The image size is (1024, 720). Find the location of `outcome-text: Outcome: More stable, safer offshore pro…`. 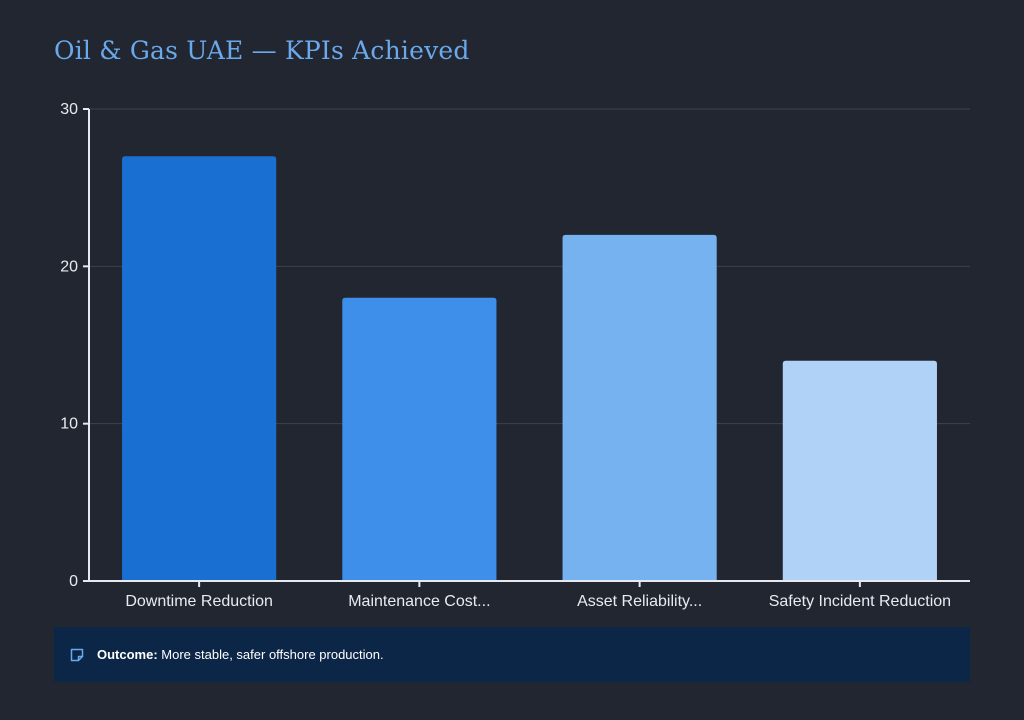

outcome-text: Outcome: More stable, safer offshore pro… is located at coordinates (240, 654).